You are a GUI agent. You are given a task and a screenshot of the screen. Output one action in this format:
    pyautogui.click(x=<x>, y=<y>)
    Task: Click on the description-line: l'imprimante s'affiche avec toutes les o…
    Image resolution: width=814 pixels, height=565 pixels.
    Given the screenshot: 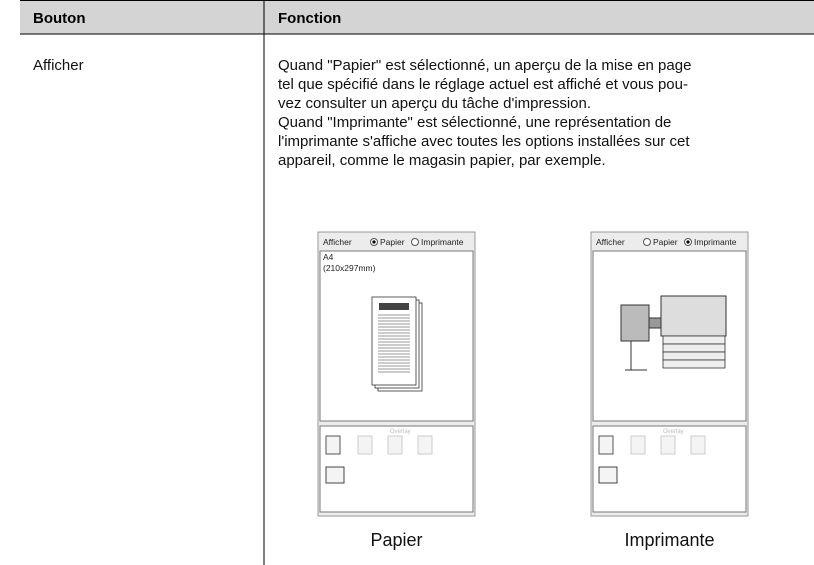 What is the action you would take?
    pyautogui.click(x=484, y=141)
    